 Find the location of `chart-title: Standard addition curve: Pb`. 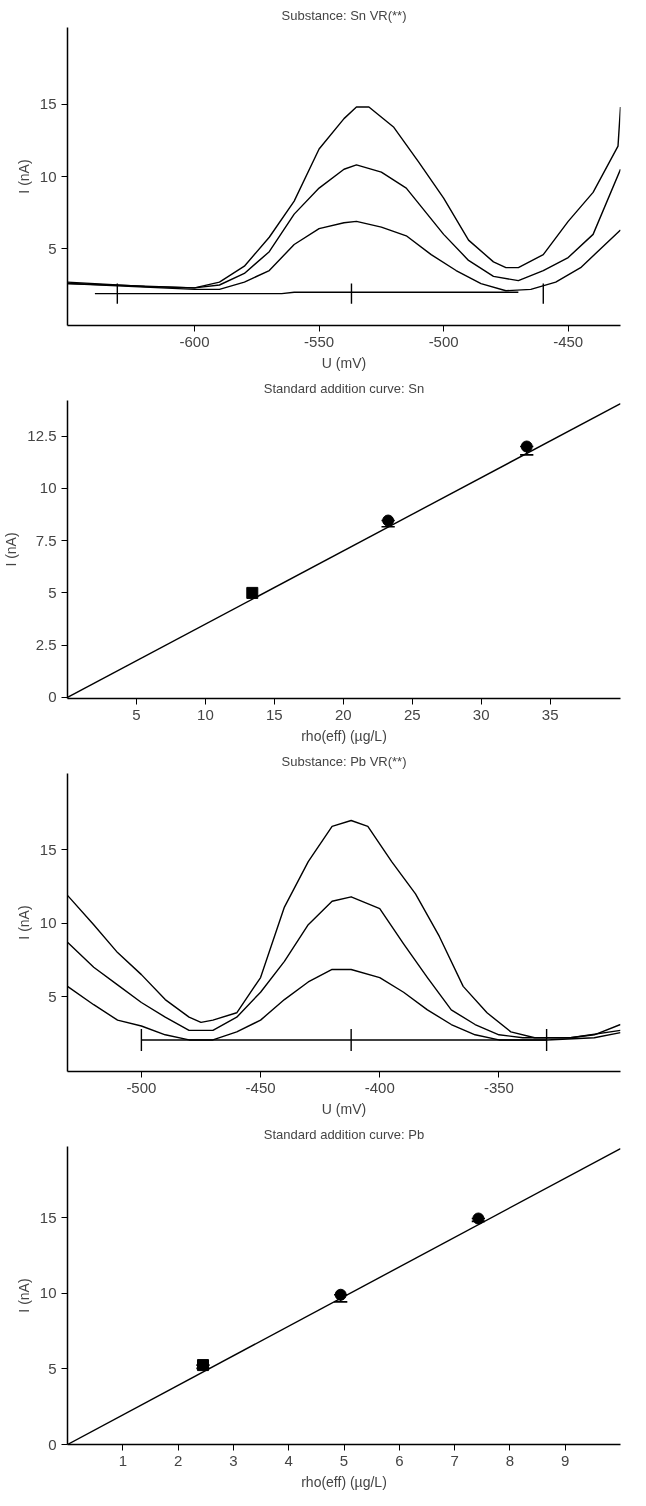

chart-title: Standard addition curve: Pb is located at coordinates (344, 1134).